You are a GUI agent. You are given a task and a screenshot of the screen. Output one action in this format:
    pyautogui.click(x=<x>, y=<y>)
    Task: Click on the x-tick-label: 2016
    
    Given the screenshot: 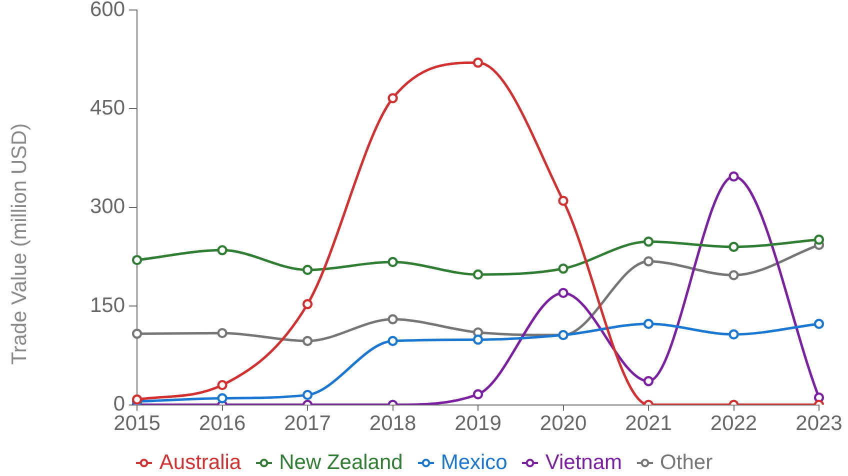 What is the action you would take?
    pyautogui.click(x=222, y=424)
    